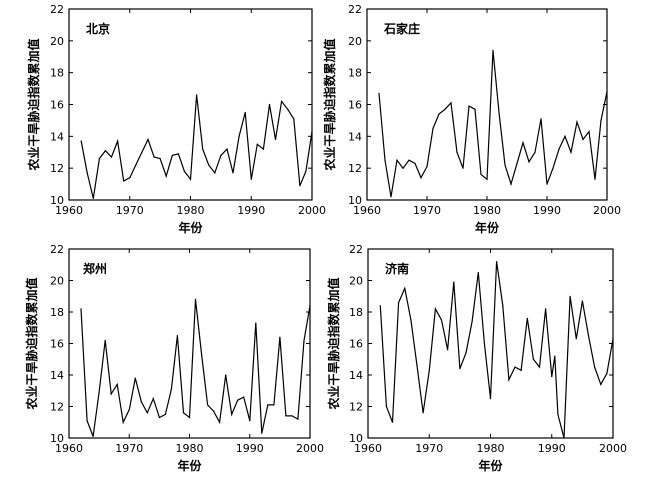 The height and width of the screenshot is (491, 669). Describe the element at coordinates (356, 312) in the screenshot. I see `y-tick-label: 18` at that location.